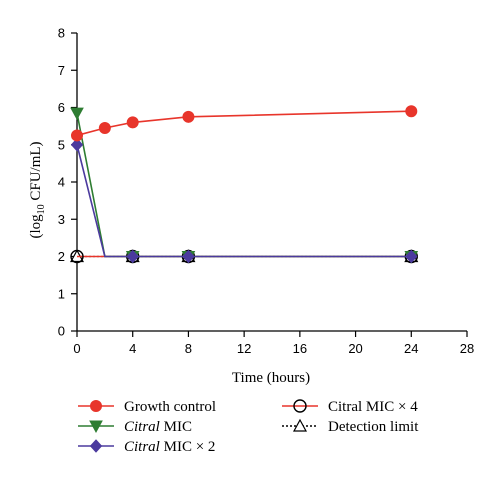  I want to click on y-tick-label: 3, so click(61, 219).